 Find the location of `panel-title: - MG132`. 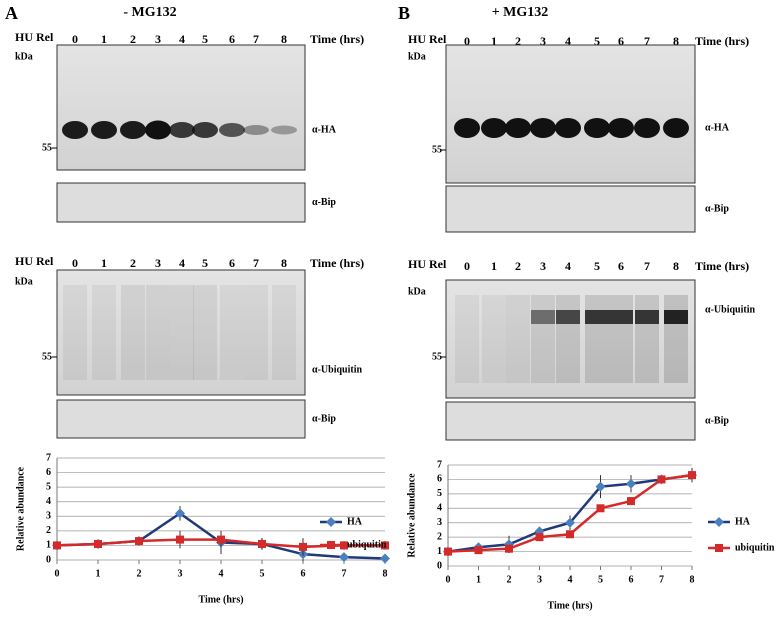

panel-title: - MG132 is located at coordinates (149, 12).